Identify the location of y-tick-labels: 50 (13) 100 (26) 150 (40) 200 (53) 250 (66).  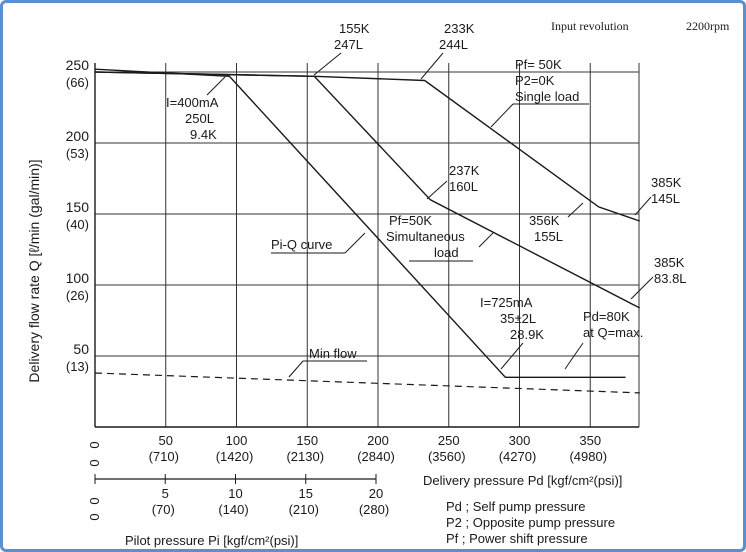
(78, 215).